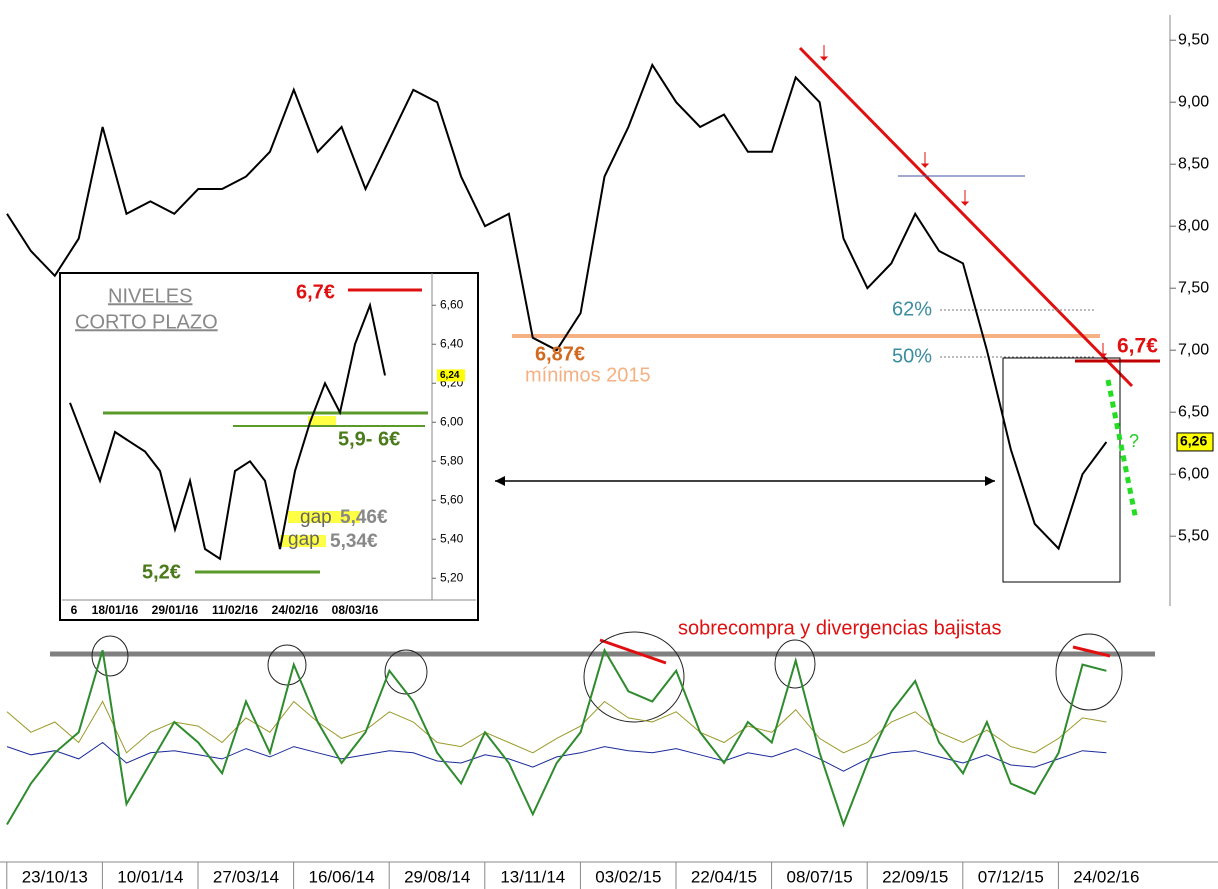  Describe the element at coordinates (74, 610) in the screenshot. I see `x-tick-label: 6` at that location.